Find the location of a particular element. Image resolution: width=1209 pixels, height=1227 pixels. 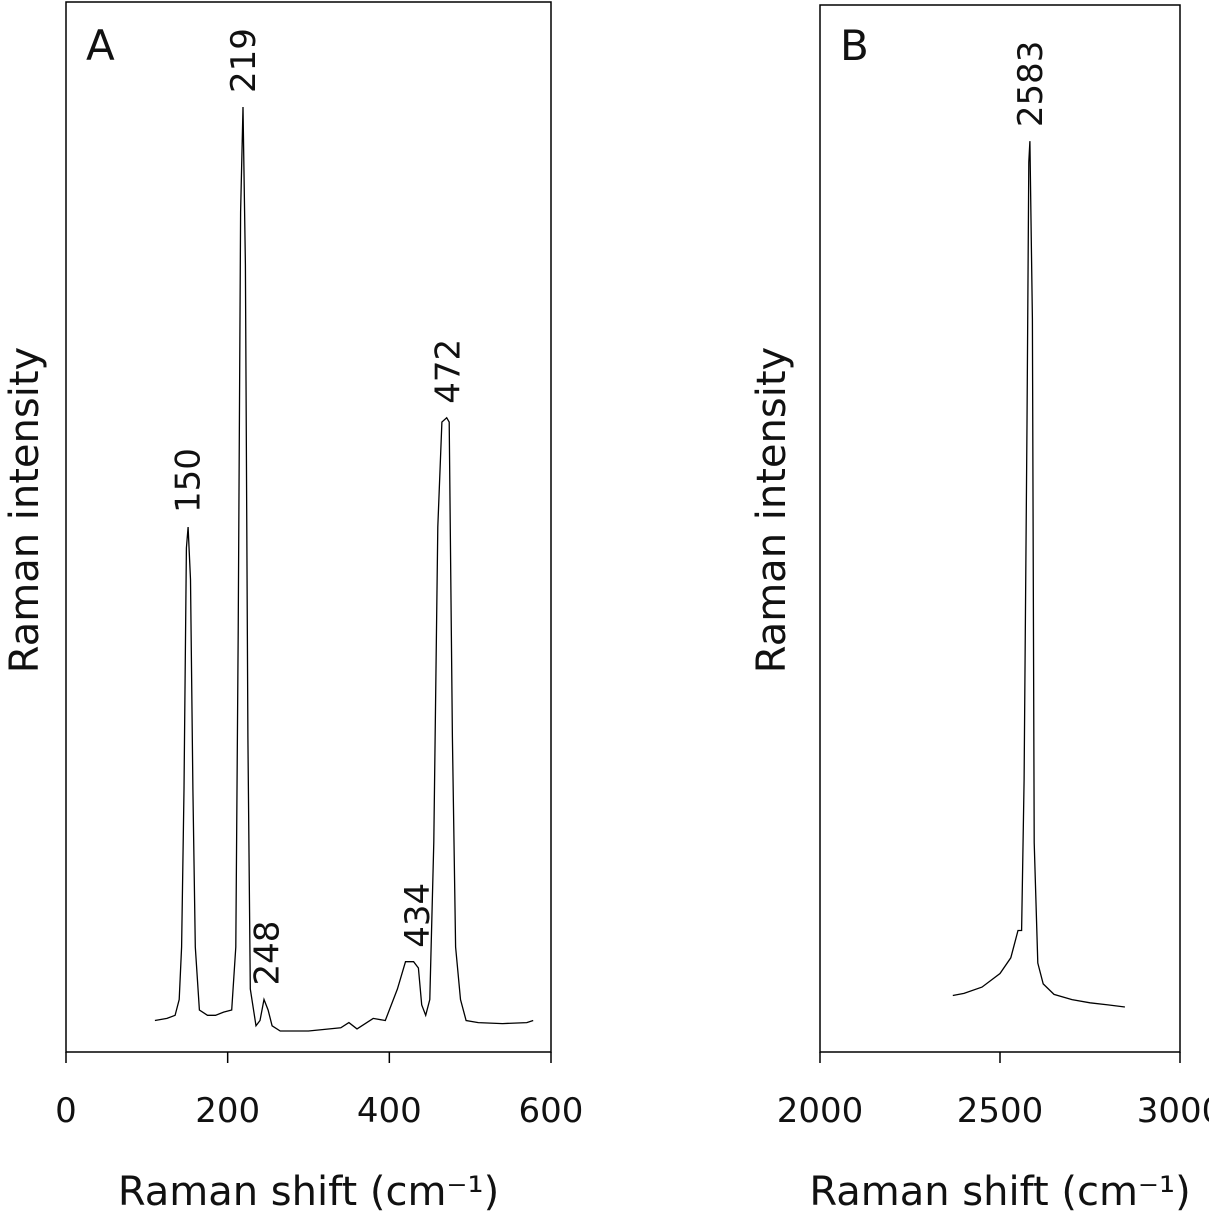

x-tick-label: 200 is located at coordinates (227, 1111).